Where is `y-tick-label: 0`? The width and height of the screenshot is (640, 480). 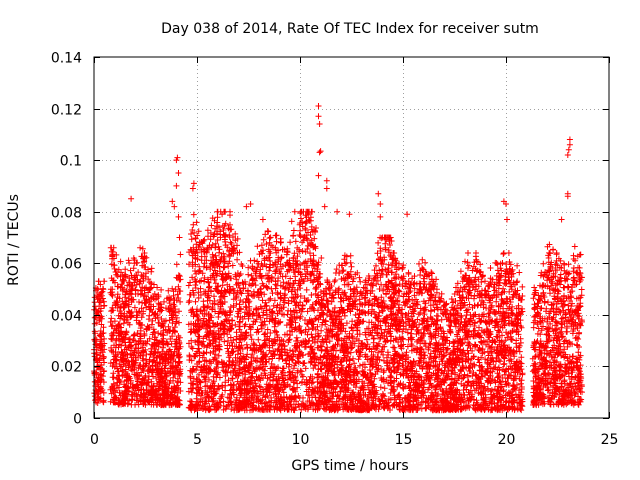
y-tick-label: 0 is located at coordinates (77, 420).